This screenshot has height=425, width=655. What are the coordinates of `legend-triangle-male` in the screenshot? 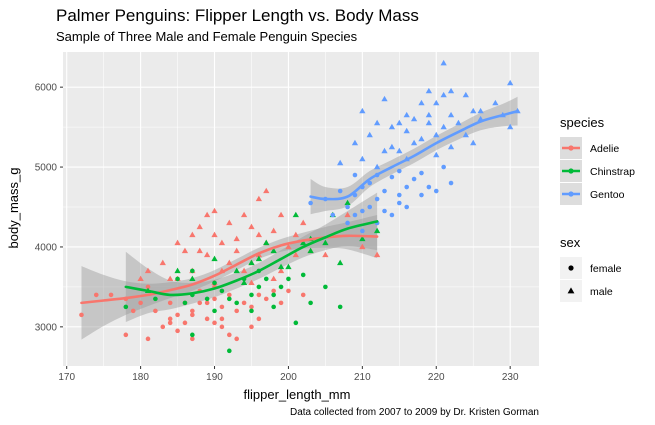 It's located at (571, 290).